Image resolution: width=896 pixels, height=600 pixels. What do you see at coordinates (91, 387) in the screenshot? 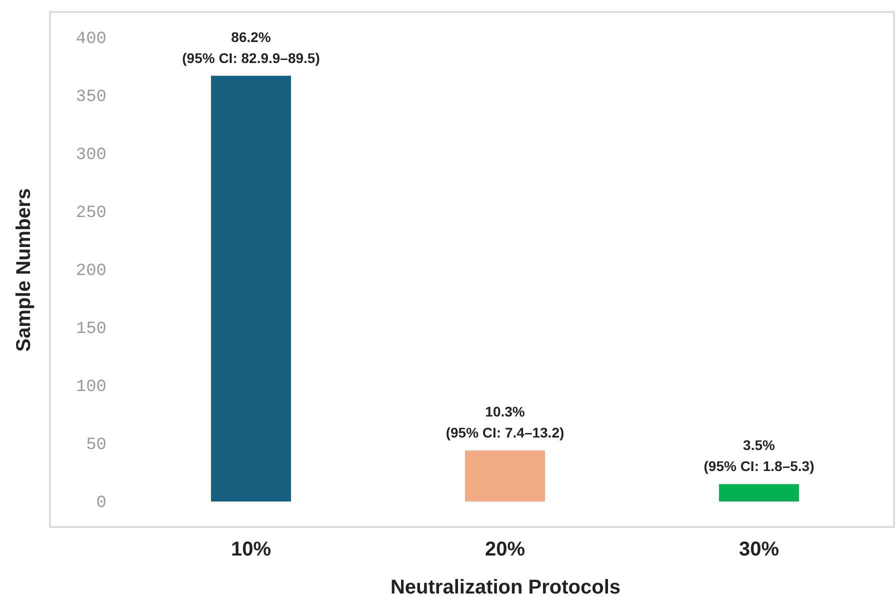
I see `y-tick-label: 100` at bounding box center [91, 387].